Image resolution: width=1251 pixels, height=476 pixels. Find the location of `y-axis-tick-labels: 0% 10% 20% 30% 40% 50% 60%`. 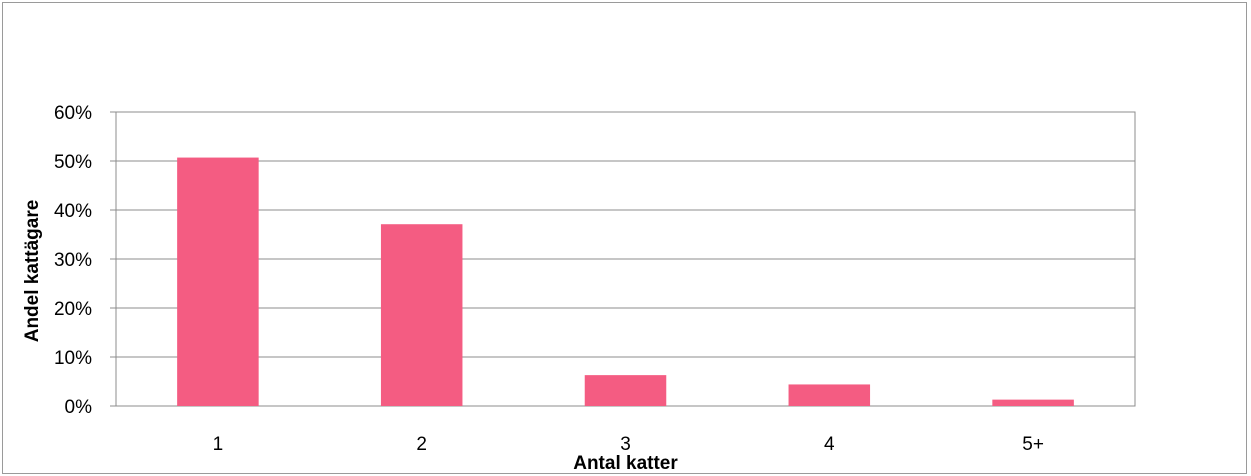

y-axis-tick-labels: 0% 10% 20% 30% 40% 50% 60% is located at coordinates (73, 260).